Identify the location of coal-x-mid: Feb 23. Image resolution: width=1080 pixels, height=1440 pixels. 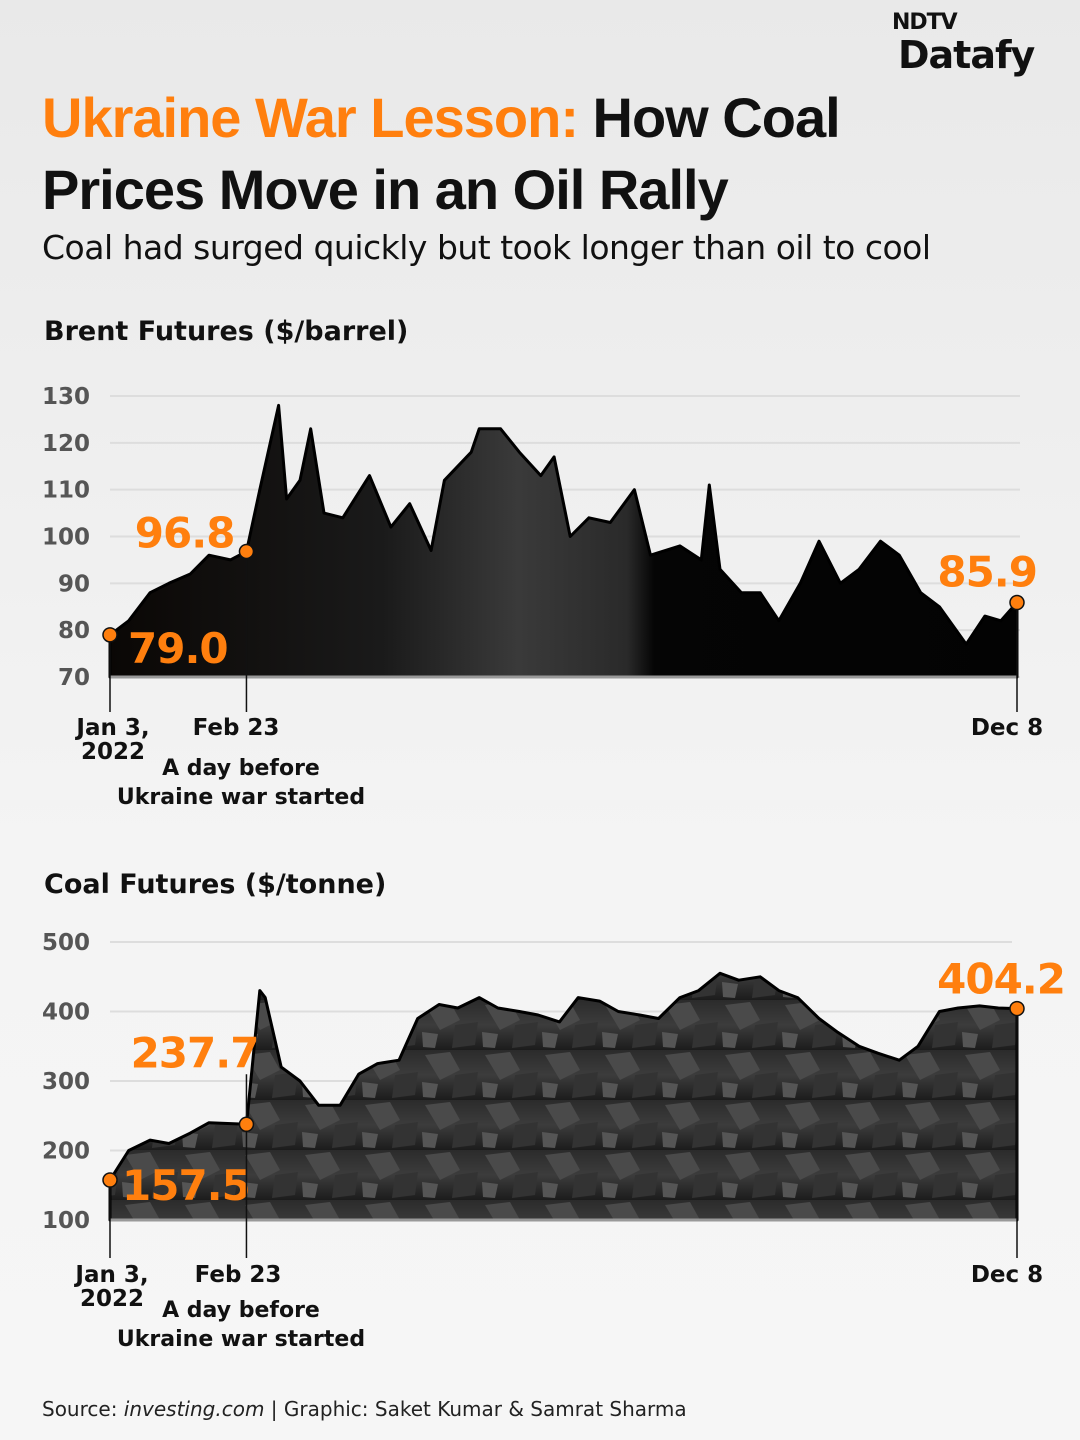
(238, 1275).